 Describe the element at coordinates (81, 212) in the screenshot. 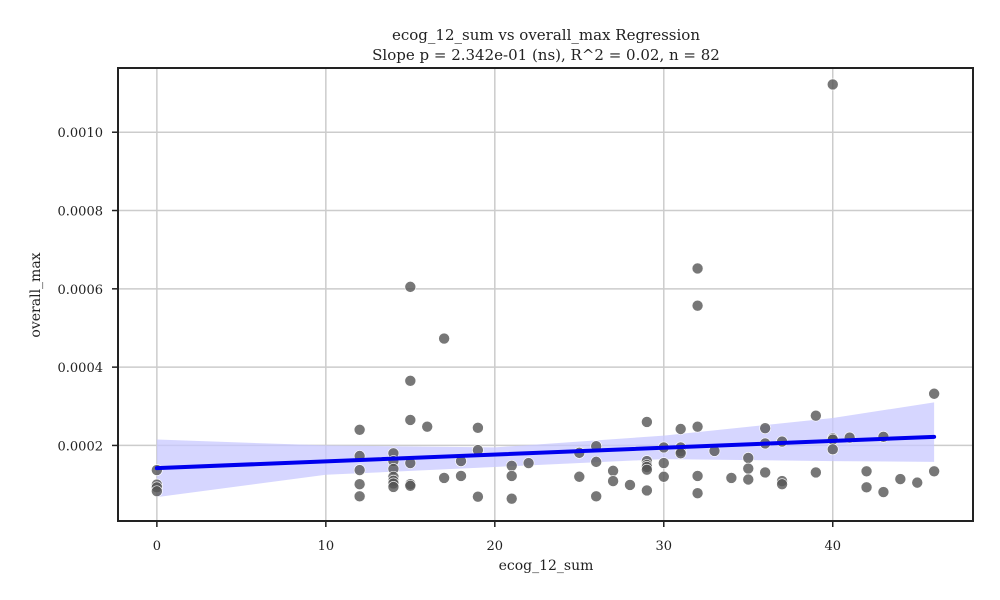

I see `y-tick-label-3: 0.0008` at that location.